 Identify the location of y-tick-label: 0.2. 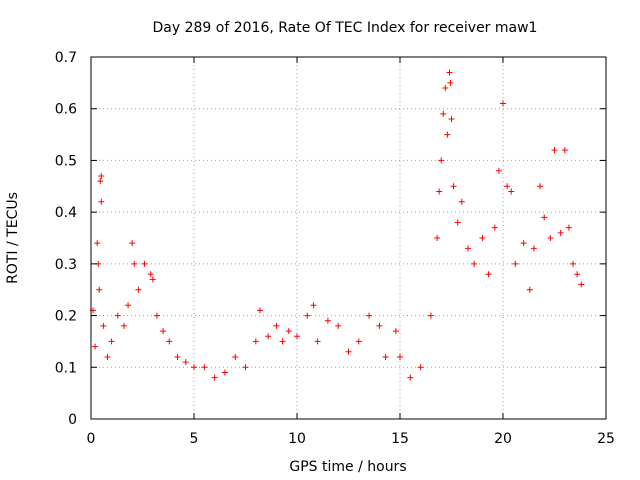
(66, 317).